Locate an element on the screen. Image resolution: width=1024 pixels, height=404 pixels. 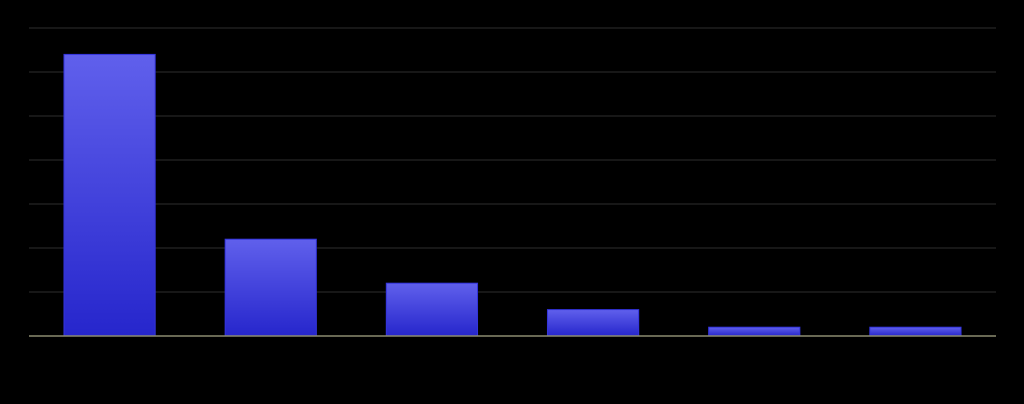
y-tick-label: 0 is located at coordinates (19, 335).